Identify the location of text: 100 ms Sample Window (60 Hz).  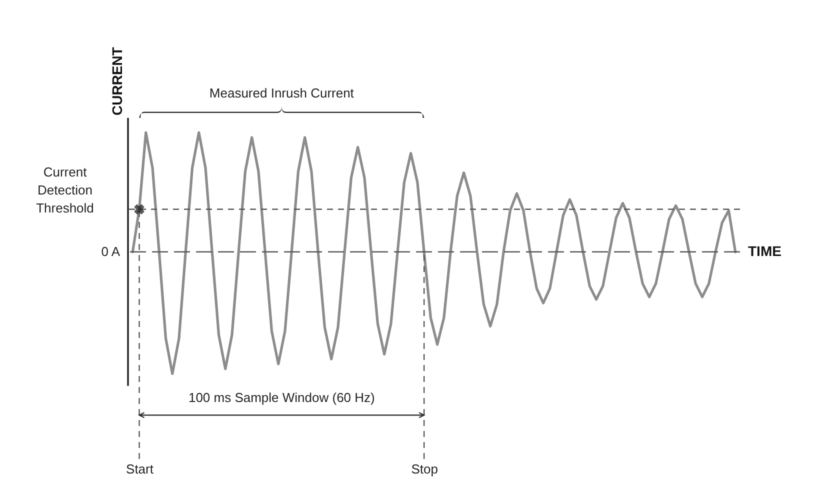
(281, 398).